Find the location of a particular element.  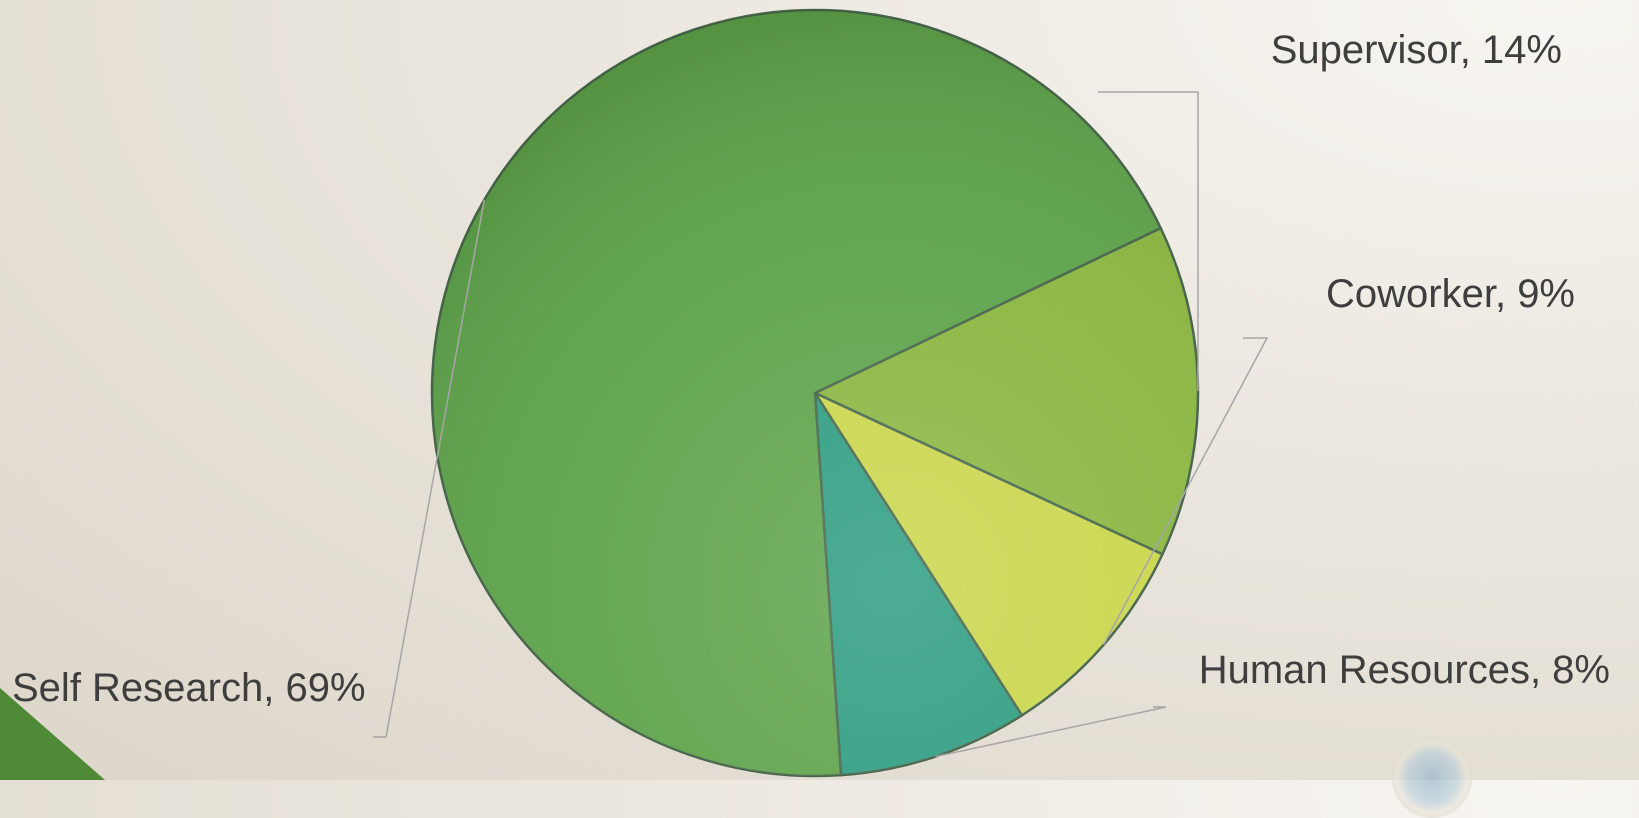

leader-line-coworker is located at coordinates (1185, 491).